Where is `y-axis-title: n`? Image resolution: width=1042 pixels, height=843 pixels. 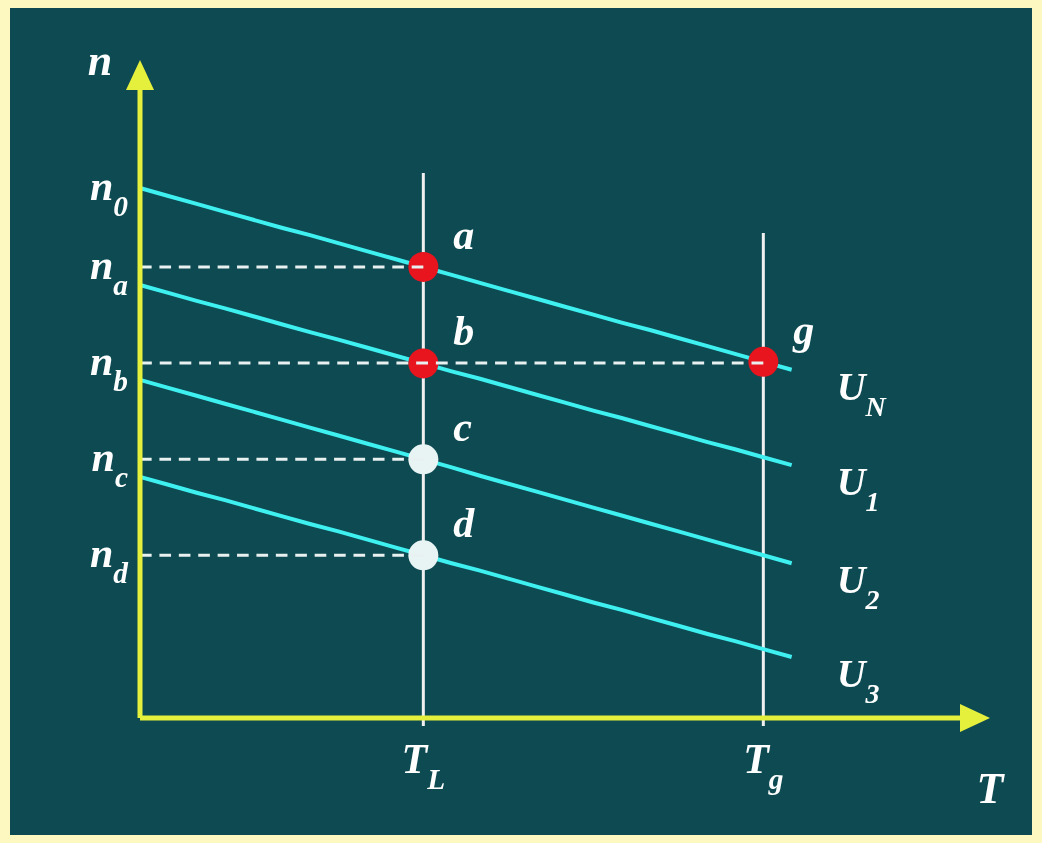 y-axis-title: n is located at coordinates (100, 60).